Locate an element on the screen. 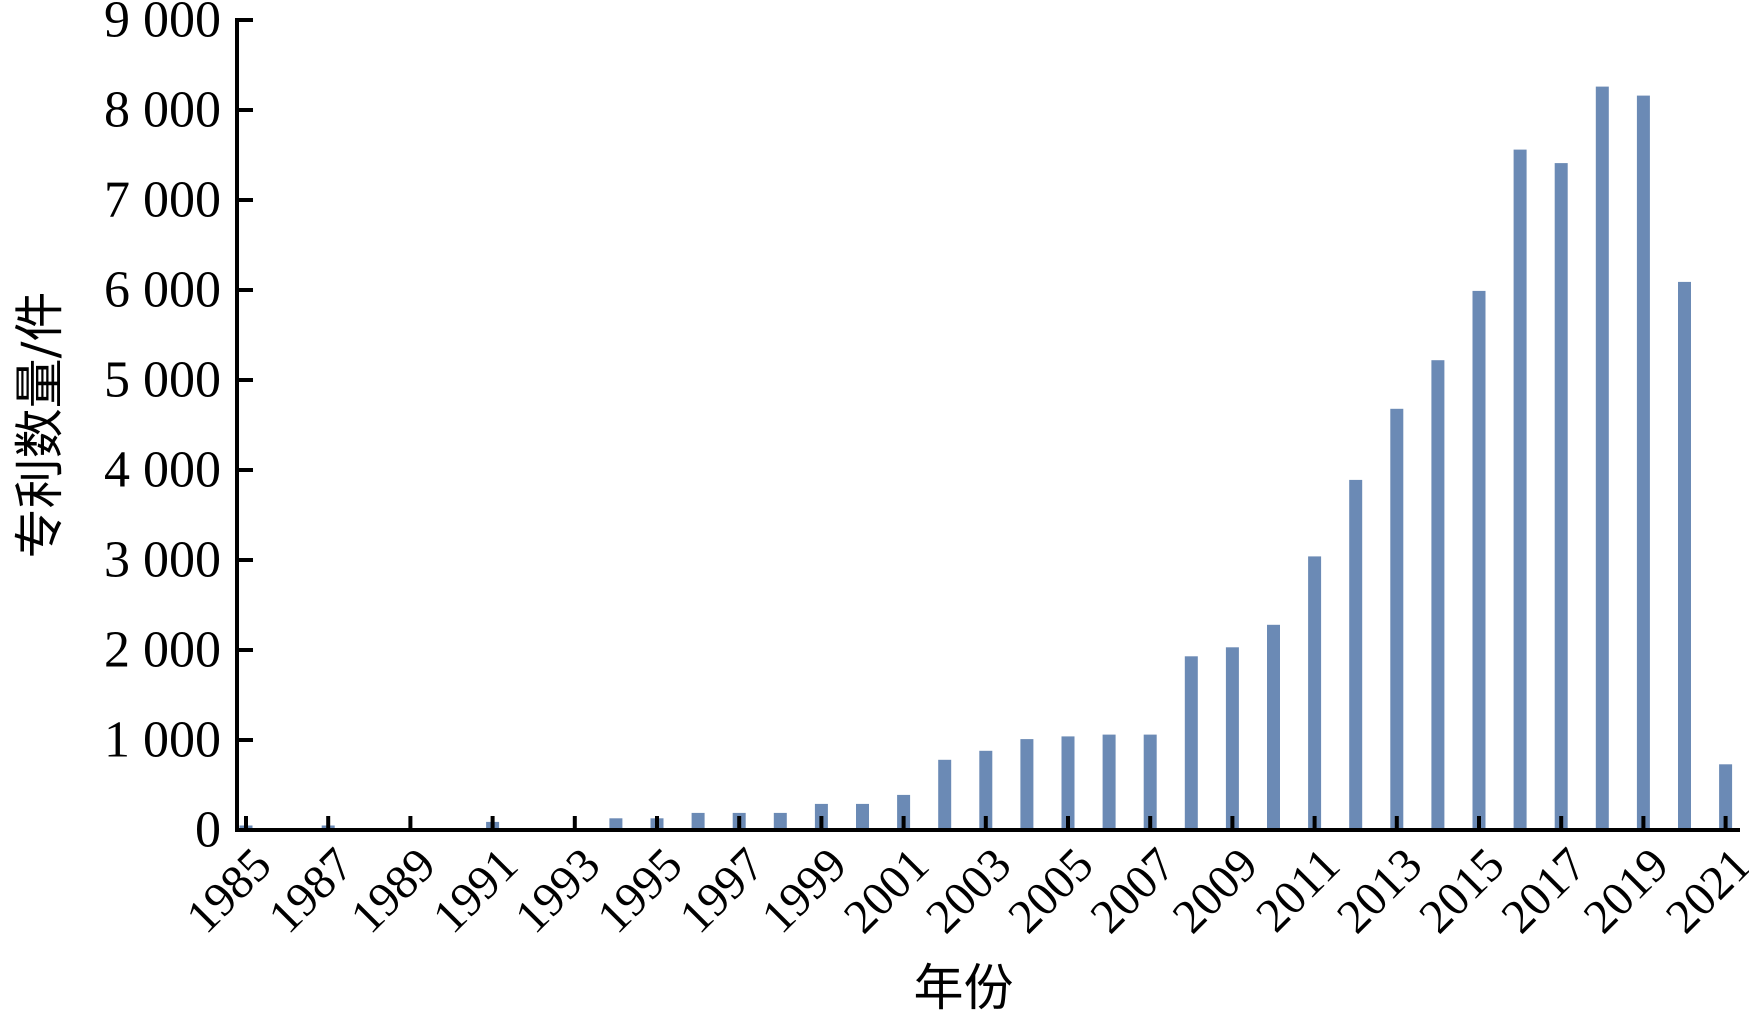 This screenshot has height=1035, width=1749. bar-2021 is located at coordinates (1726, 797).